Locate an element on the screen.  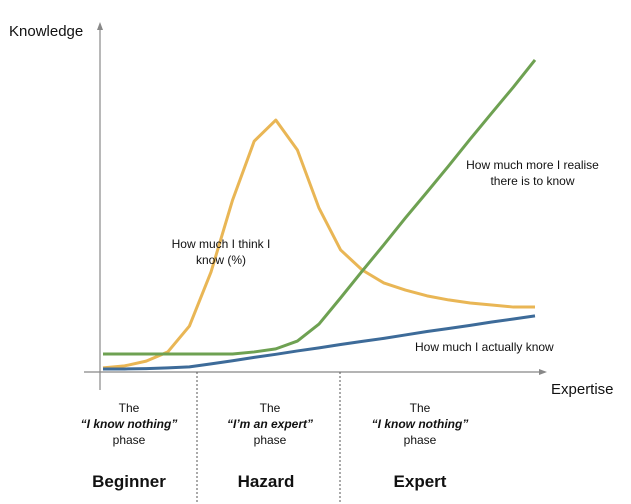
series-label: How much I actually know is located at coordinates (484, 347).